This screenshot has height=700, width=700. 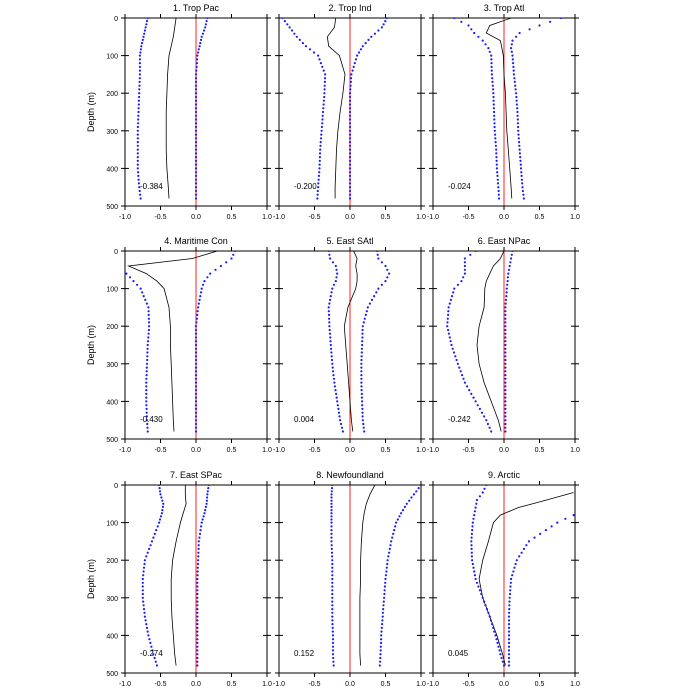 I want to click on value-label: 0.045, so click(x=458, y=653).